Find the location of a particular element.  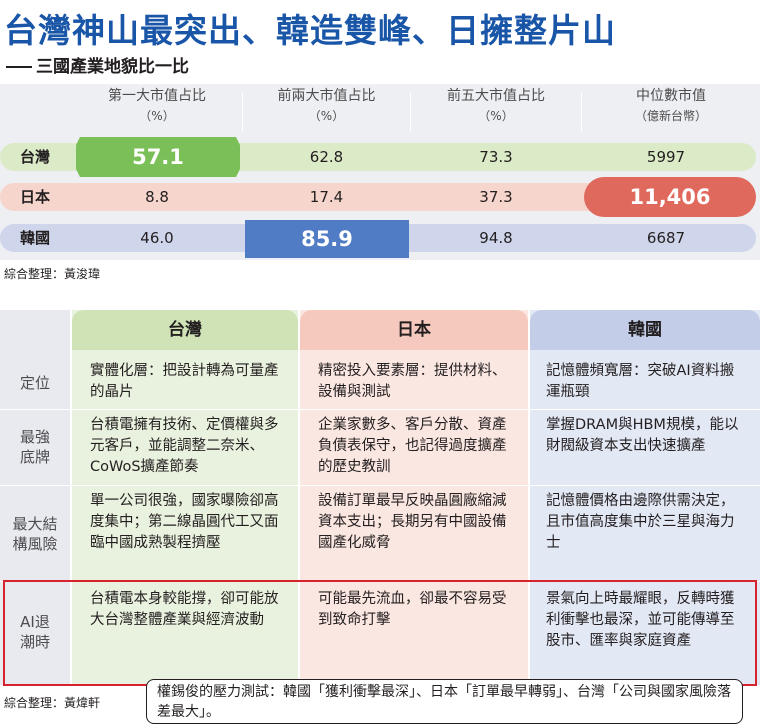

row-label-ai-downturn: AI退潮時 is located at coordinates (34, 632).